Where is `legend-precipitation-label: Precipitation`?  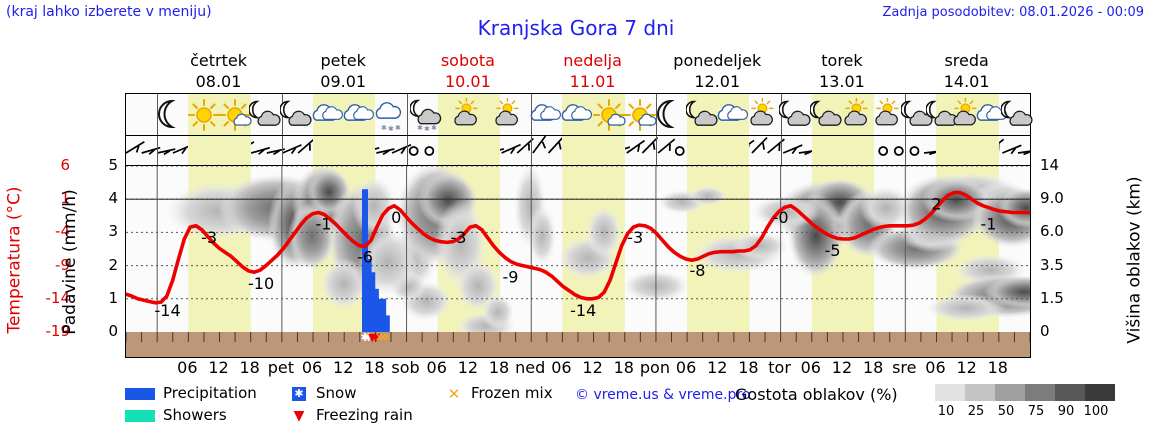 legend-precipitation-label: Precipitation is located at coordinates (210, 393).